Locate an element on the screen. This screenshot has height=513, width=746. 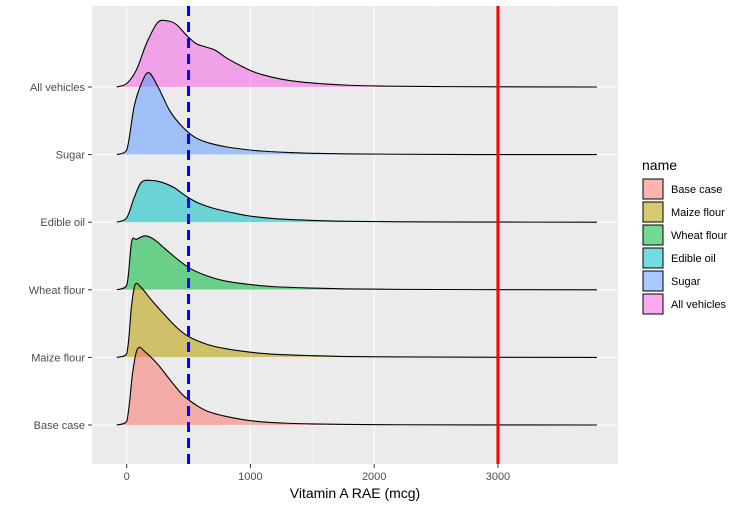
ridge-fill-base-case is located at coordinates (356, 386).